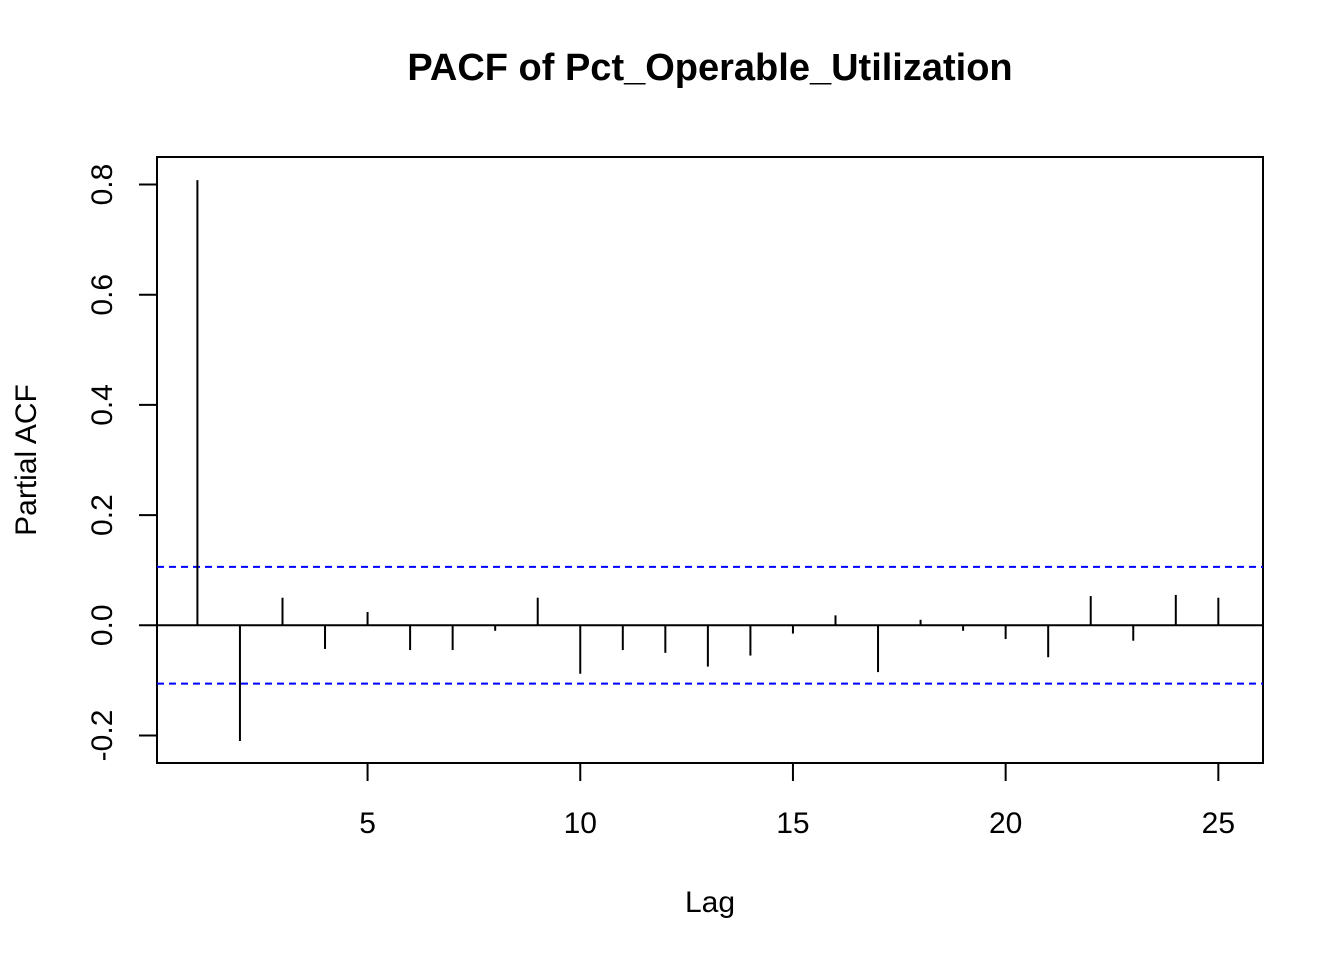  Describe the element at coordinates (792, 823) in the screenshot. I see `x-tick-label: 15` at that location.